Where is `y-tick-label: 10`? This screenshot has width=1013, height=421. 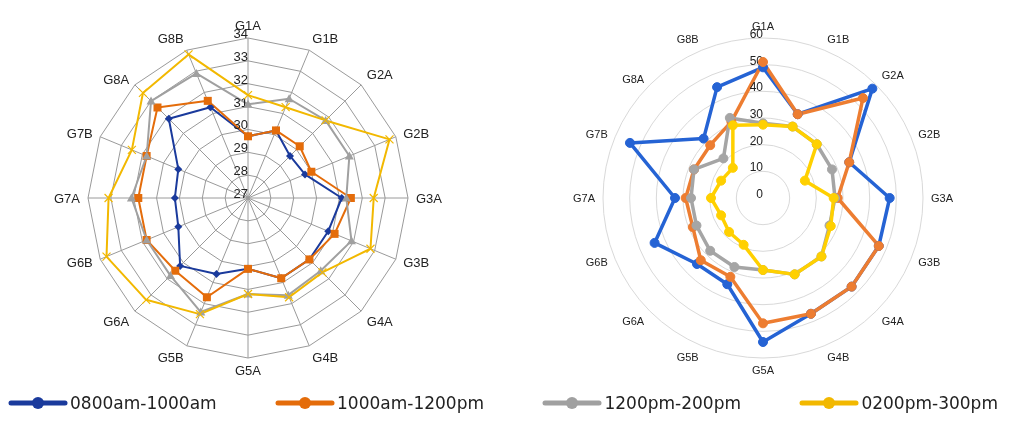
y-tick-label: 10 is located at coordinates (756, 167).